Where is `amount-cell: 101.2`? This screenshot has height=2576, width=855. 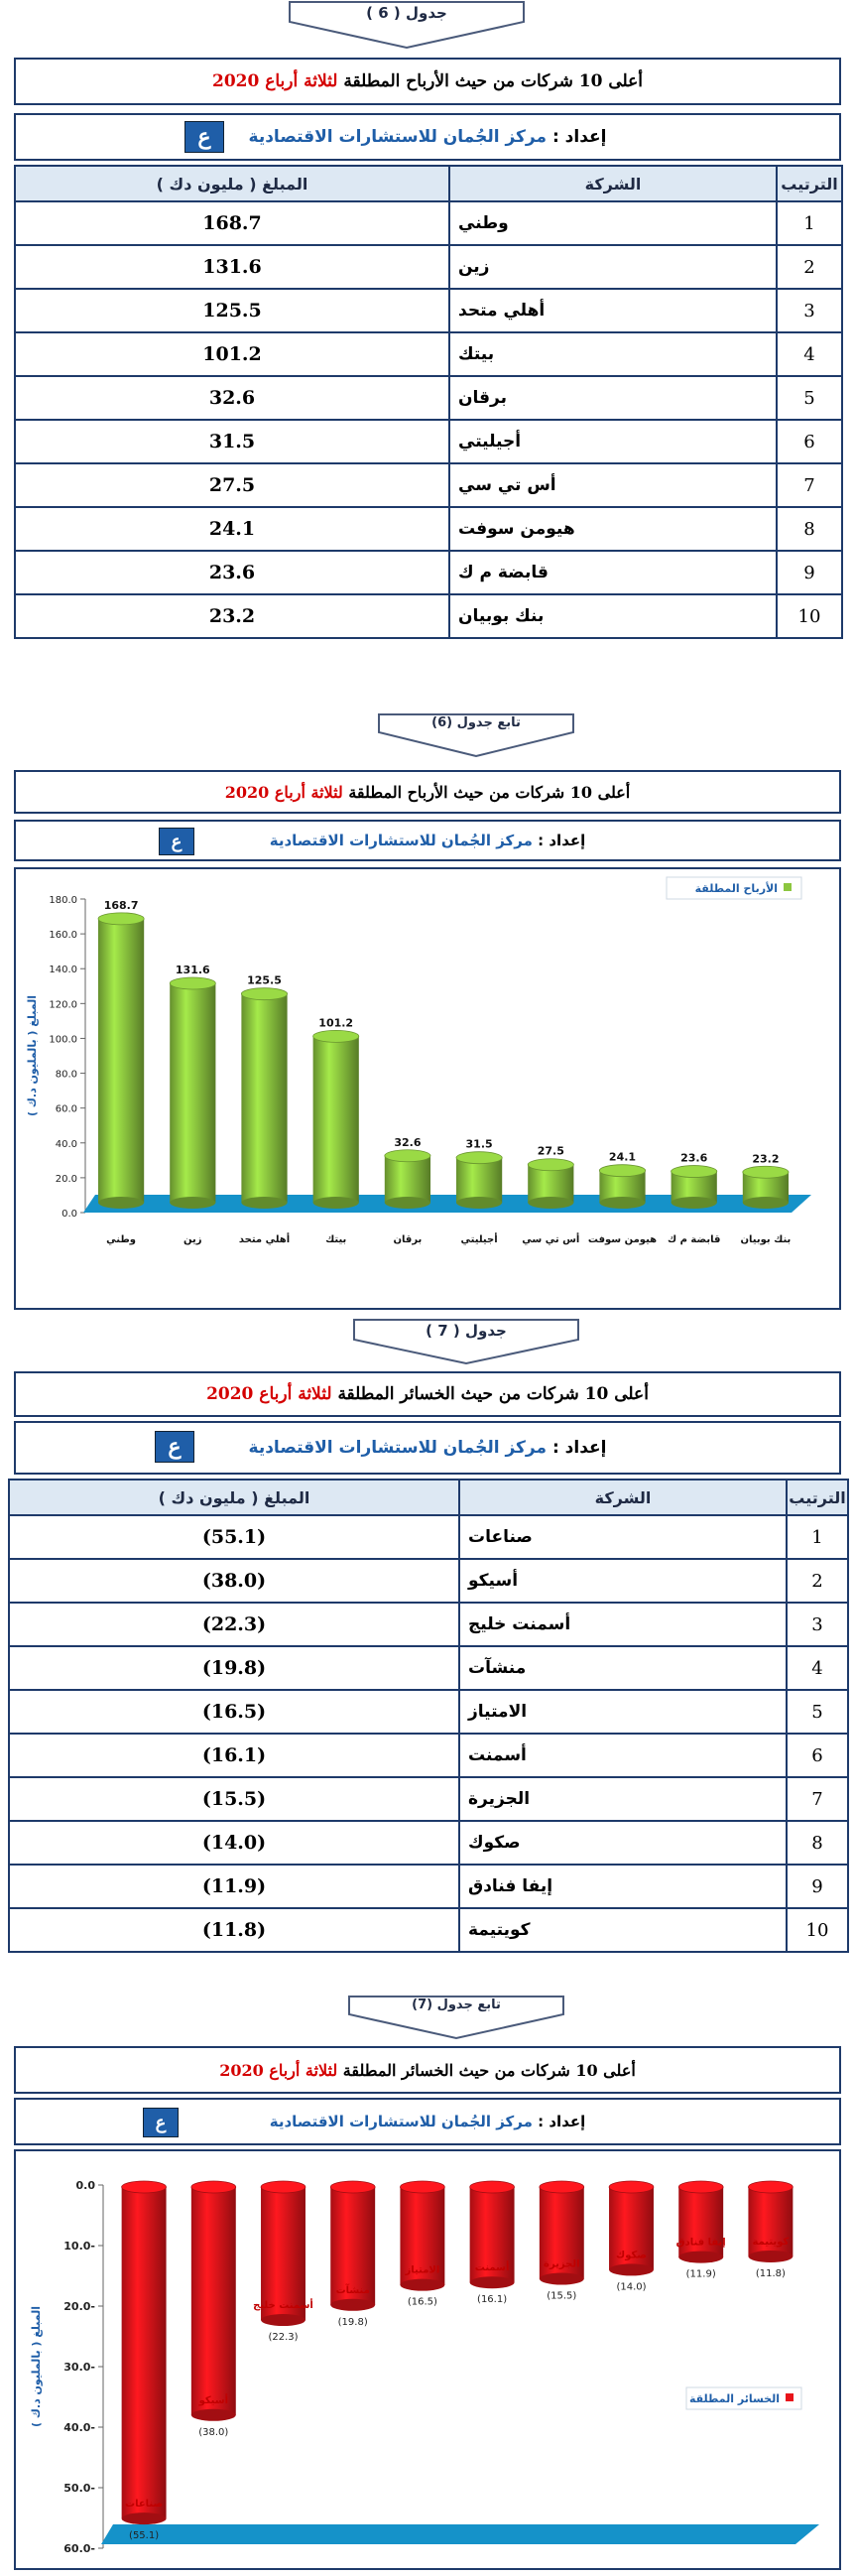 amount-cell: 101.2 is located at coordinates (232, 354).